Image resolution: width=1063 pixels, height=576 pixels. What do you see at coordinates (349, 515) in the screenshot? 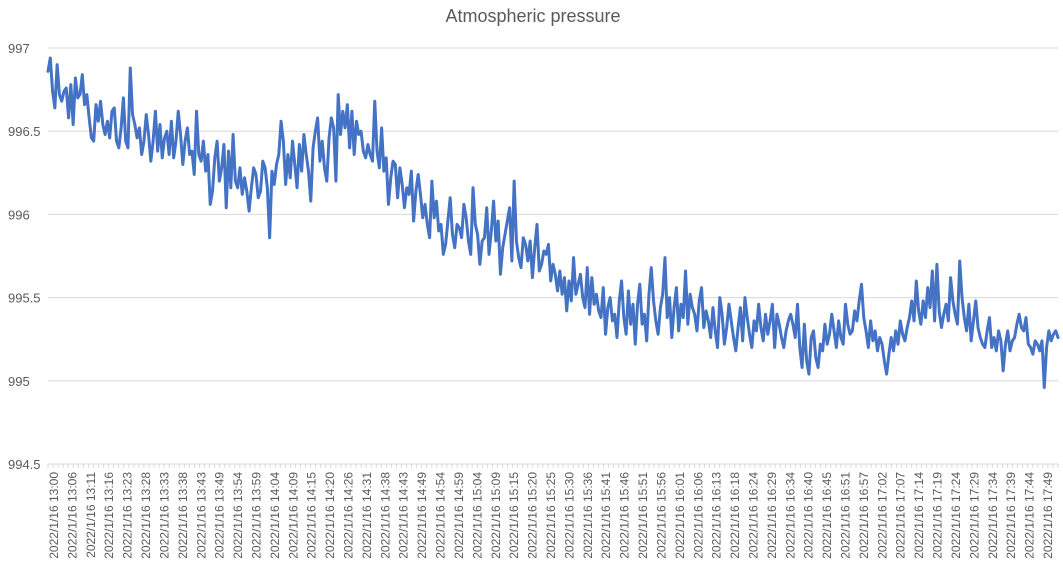
I see `x-tick-label: 2022/1/16 14:26` at bounding box center [349, 515].